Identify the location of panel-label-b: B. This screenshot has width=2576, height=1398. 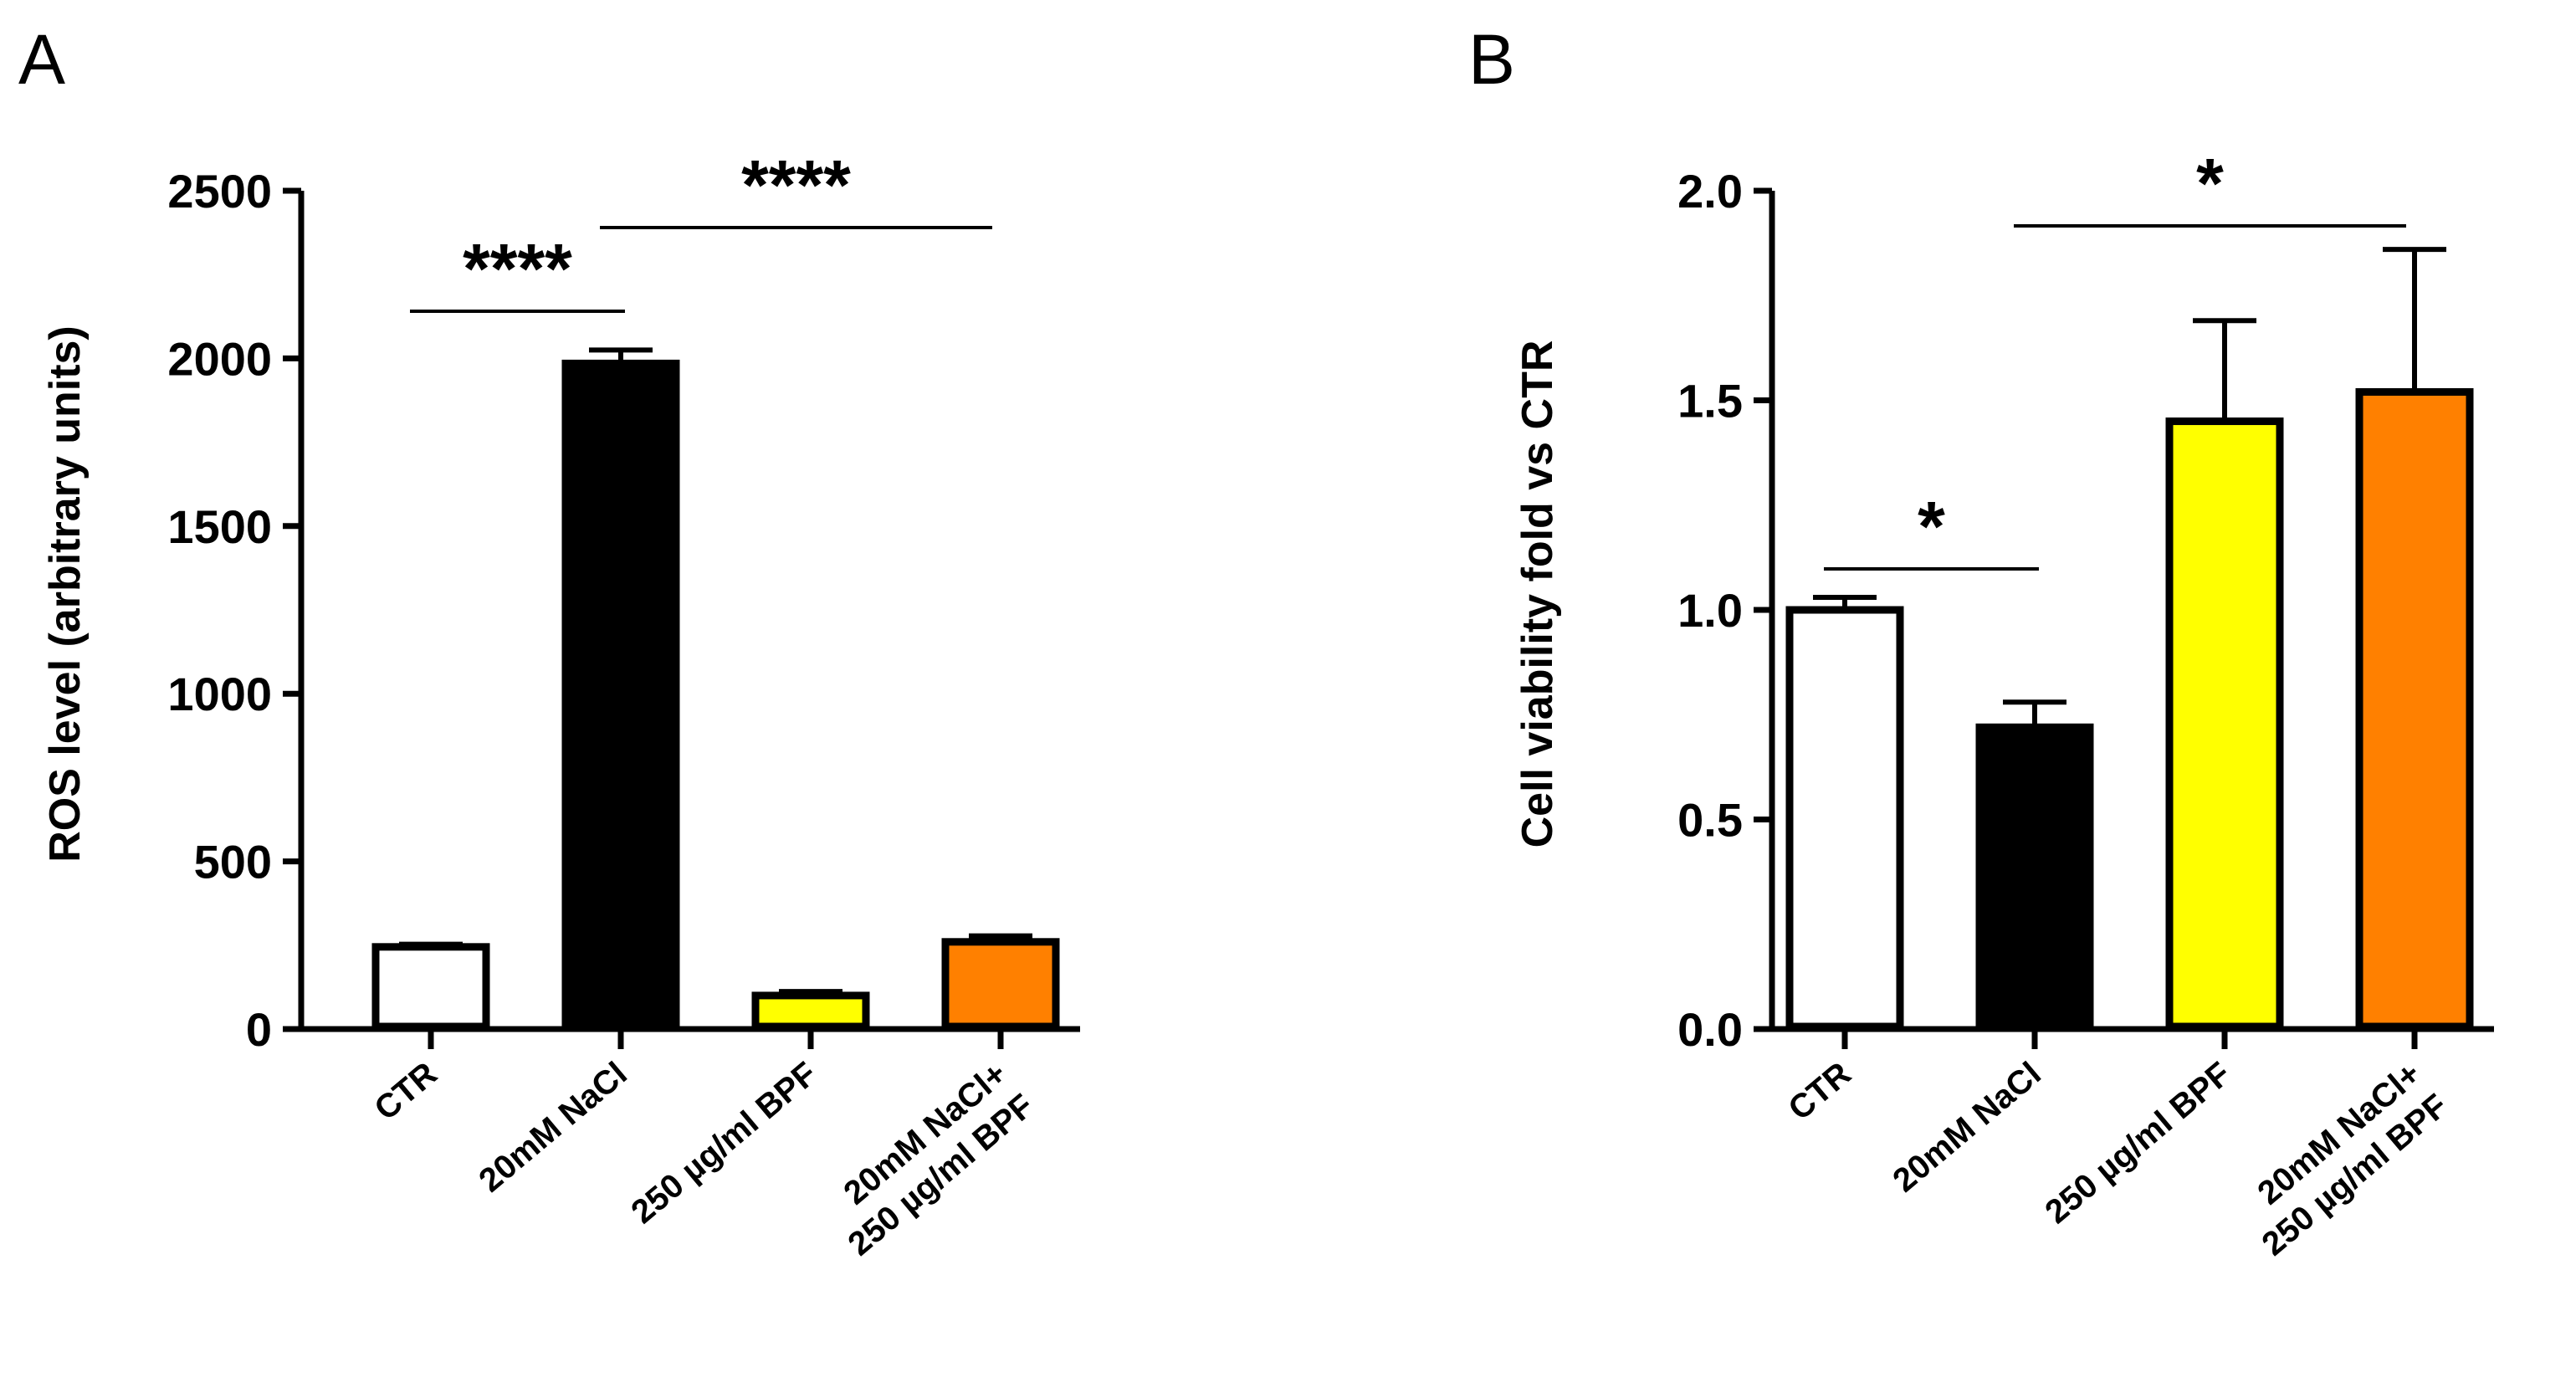
(1492, 60).